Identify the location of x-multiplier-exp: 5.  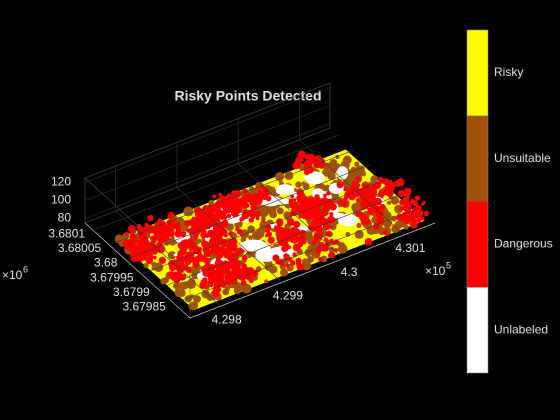
(448, 265).